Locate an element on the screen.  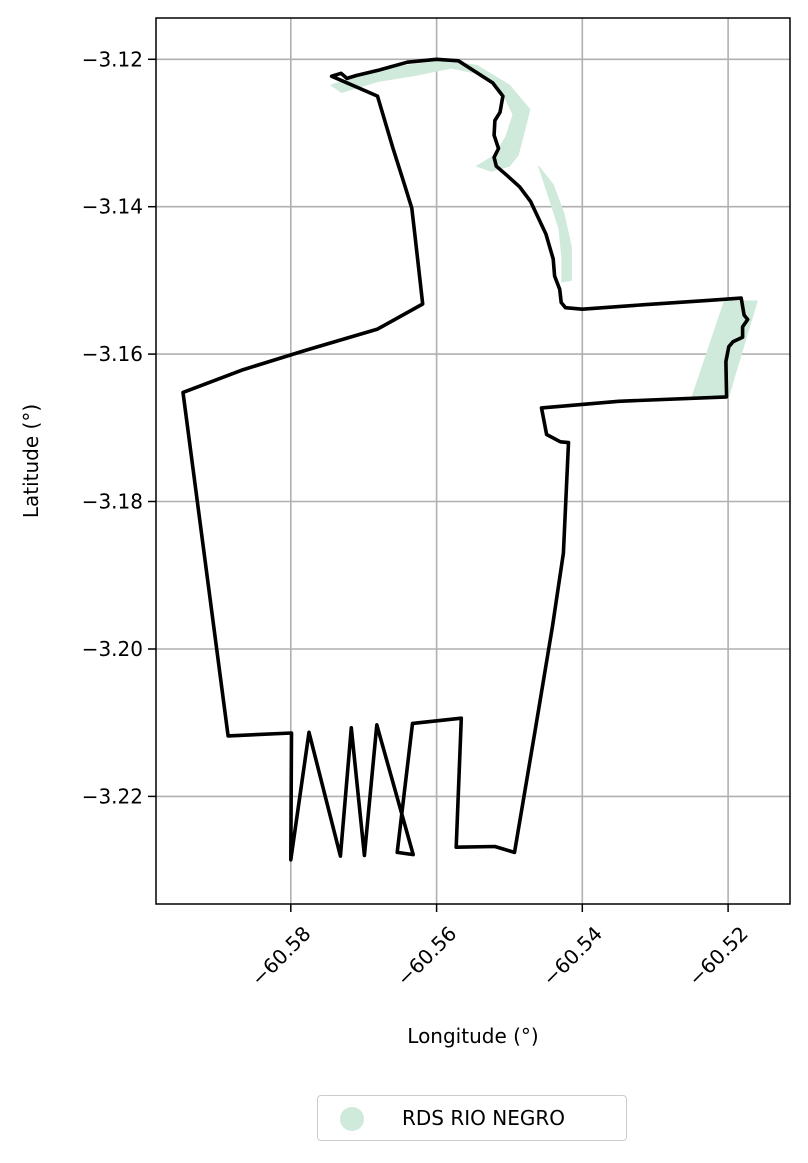
y-tick-label: −3.22 is located at coordinates (112, 796).